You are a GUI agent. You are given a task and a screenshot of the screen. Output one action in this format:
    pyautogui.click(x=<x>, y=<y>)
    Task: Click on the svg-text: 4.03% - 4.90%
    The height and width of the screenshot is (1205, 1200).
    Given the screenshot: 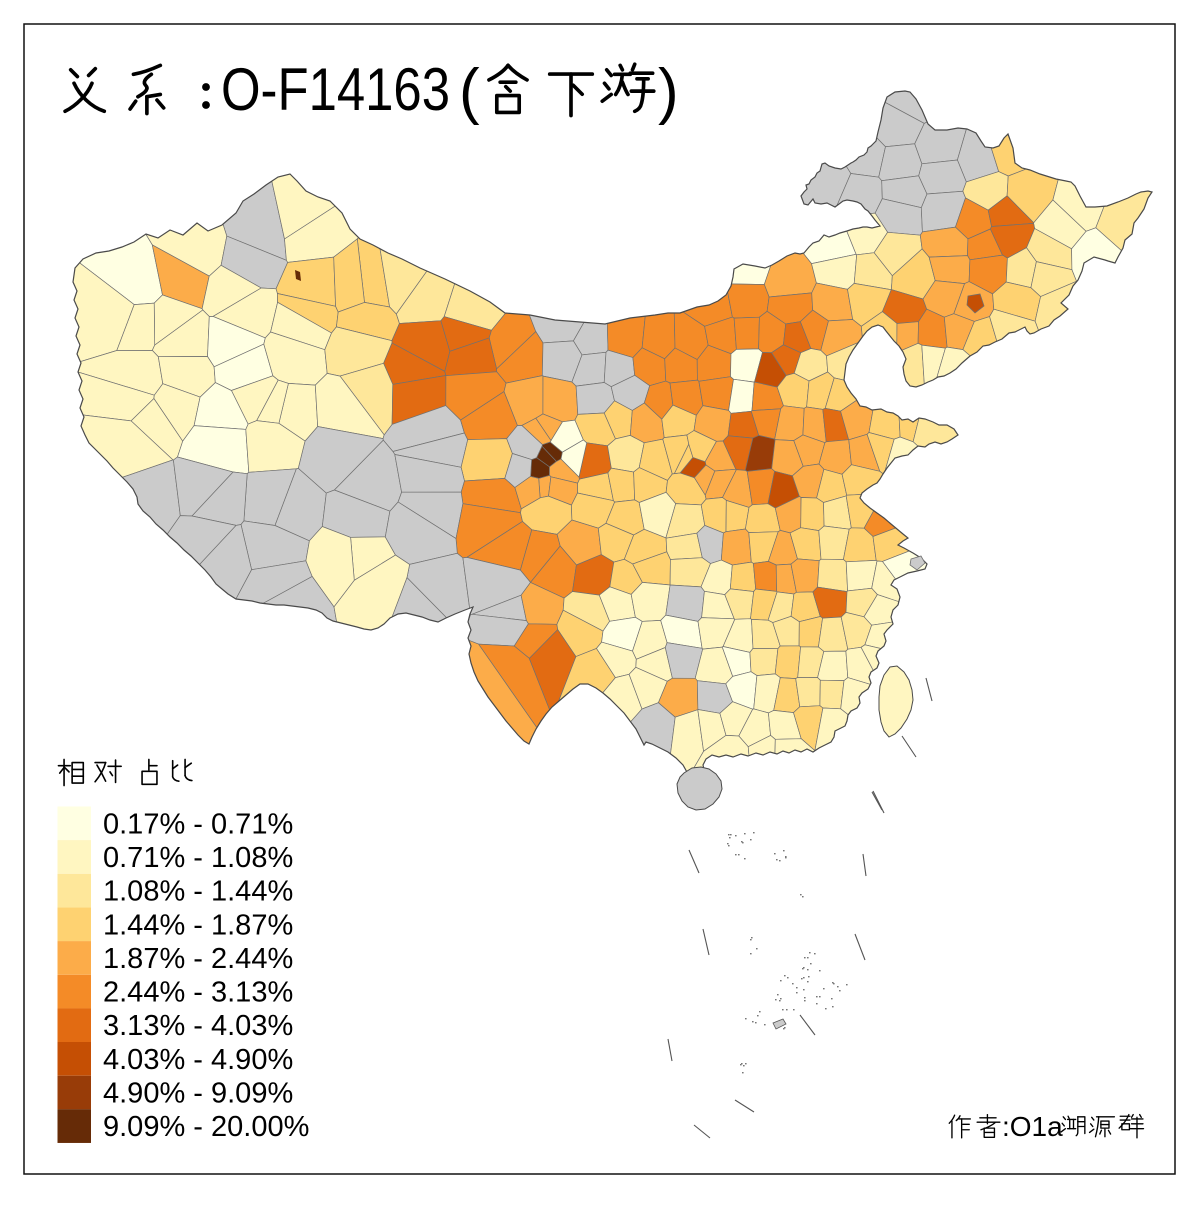 What is the action you would take?
    pyautogui.click(x=198, y=1060)
    